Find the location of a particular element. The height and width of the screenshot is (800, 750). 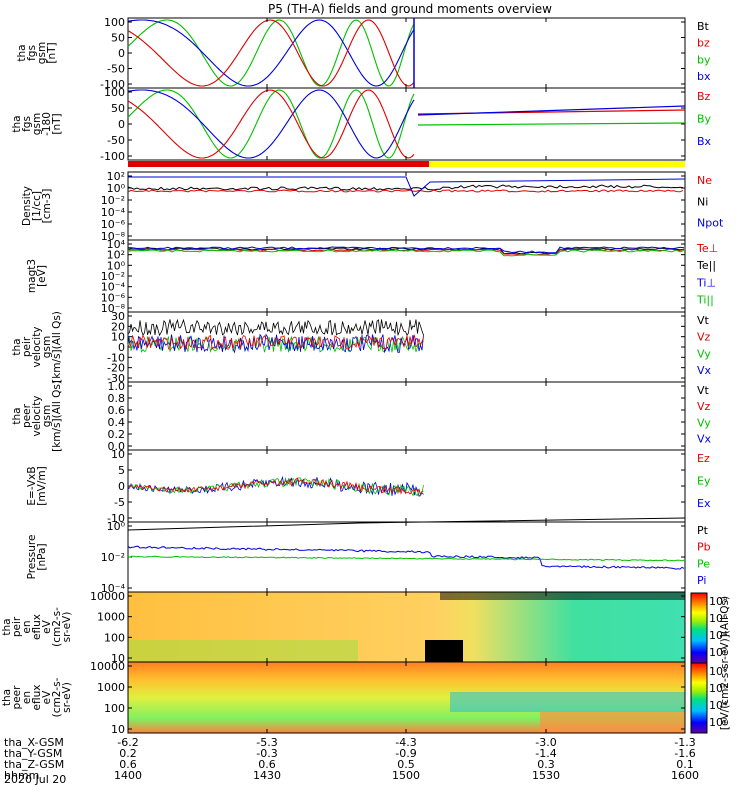

date-label: 2020 Jul 20 is located at coordinates (35, 779).